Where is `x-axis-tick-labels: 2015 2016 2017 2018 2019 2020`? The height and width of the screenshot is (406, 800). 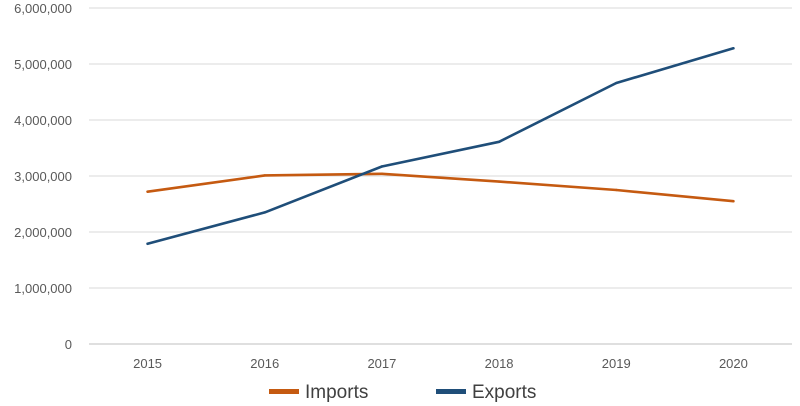 x-axis-tick-labels: 2015 2016 2017 2018 2019 2020 is located at coordinates (440, 363).